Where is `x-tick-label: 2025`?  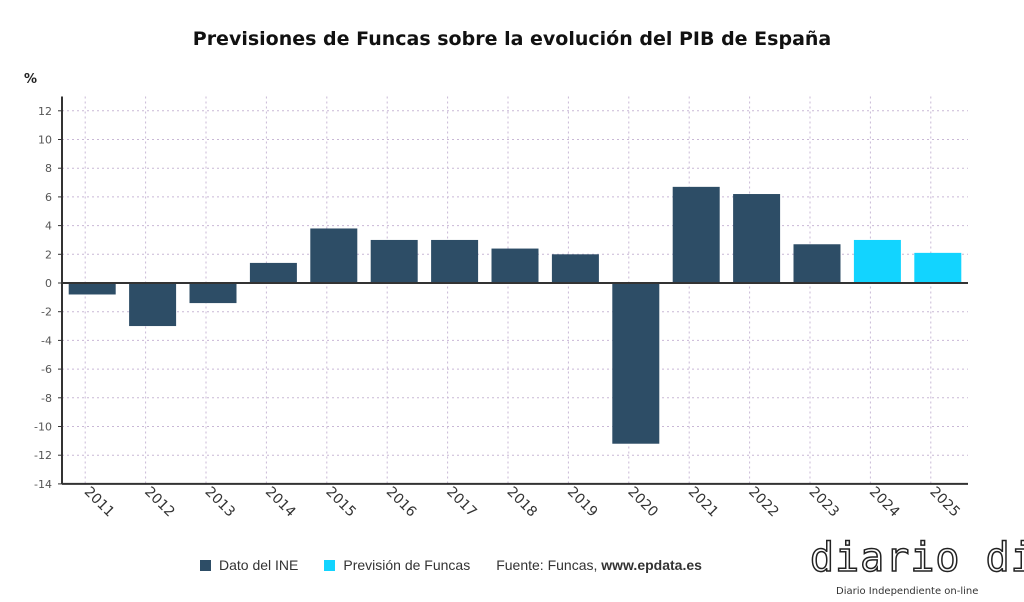
x-tick-label: 2025 is located at coordinates (944, 502).